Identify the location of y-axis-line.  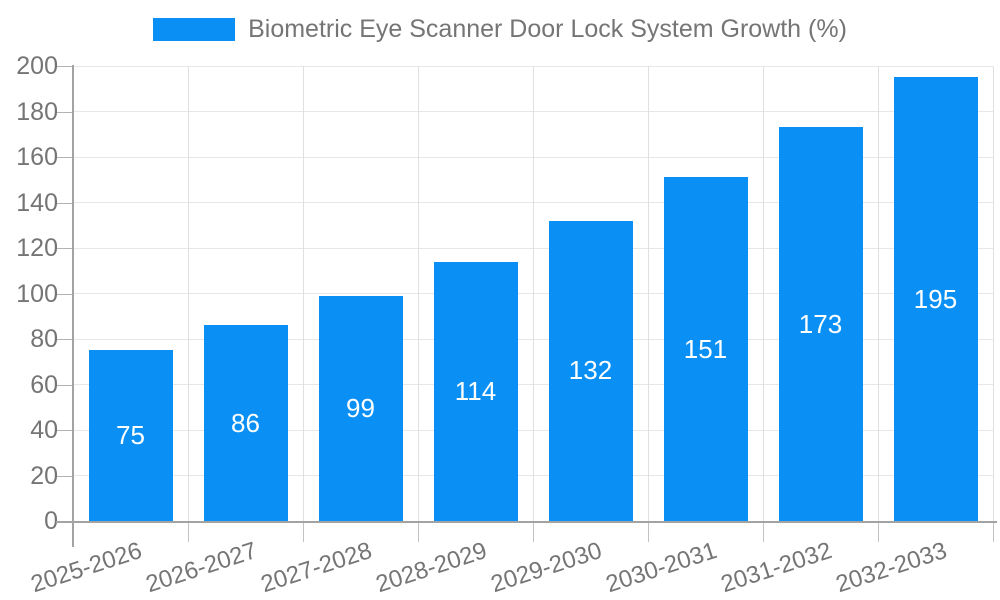
(73, 306).